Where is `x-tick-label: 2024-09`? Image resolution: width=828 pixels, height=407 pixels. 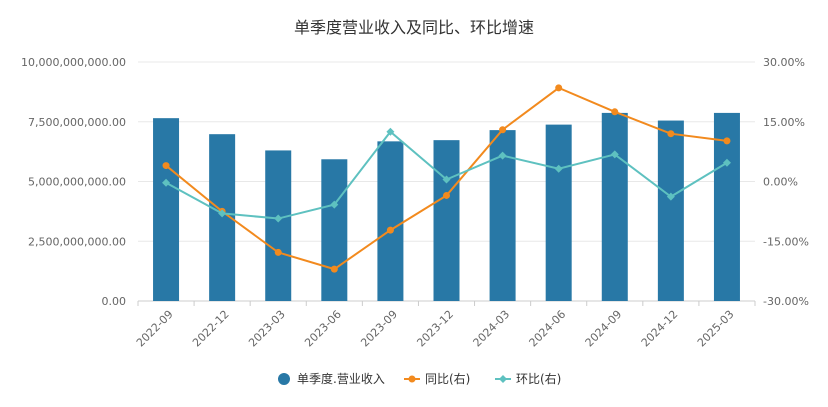
x-tick-label: 2024-09 is located at coordinates (604, 329).